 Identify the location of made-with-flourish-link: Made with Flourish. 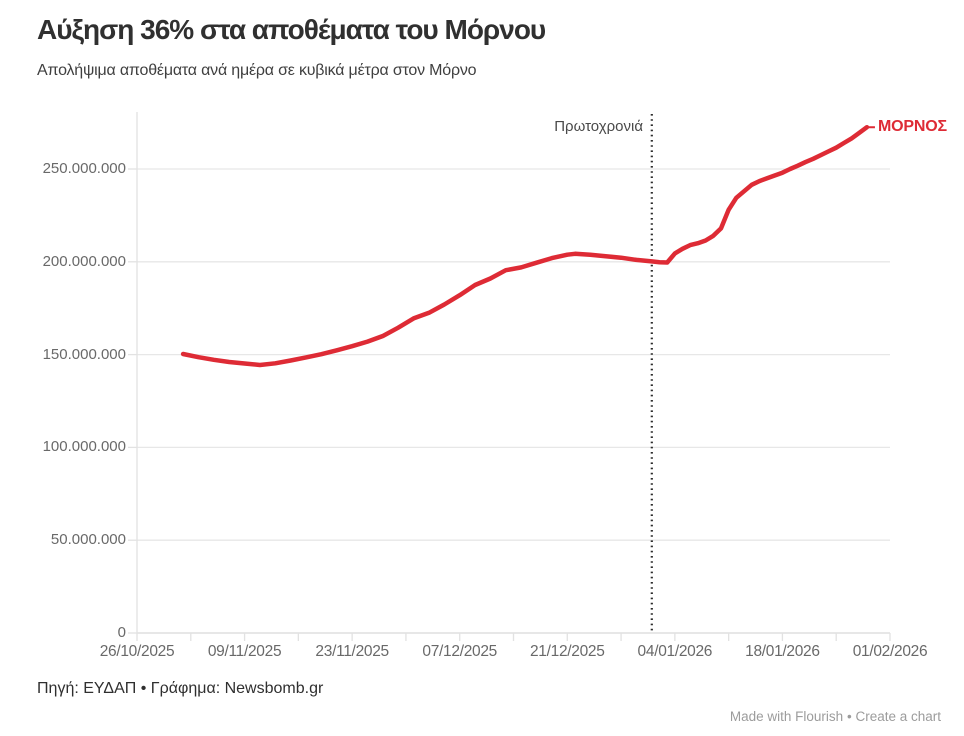
(786, 716).